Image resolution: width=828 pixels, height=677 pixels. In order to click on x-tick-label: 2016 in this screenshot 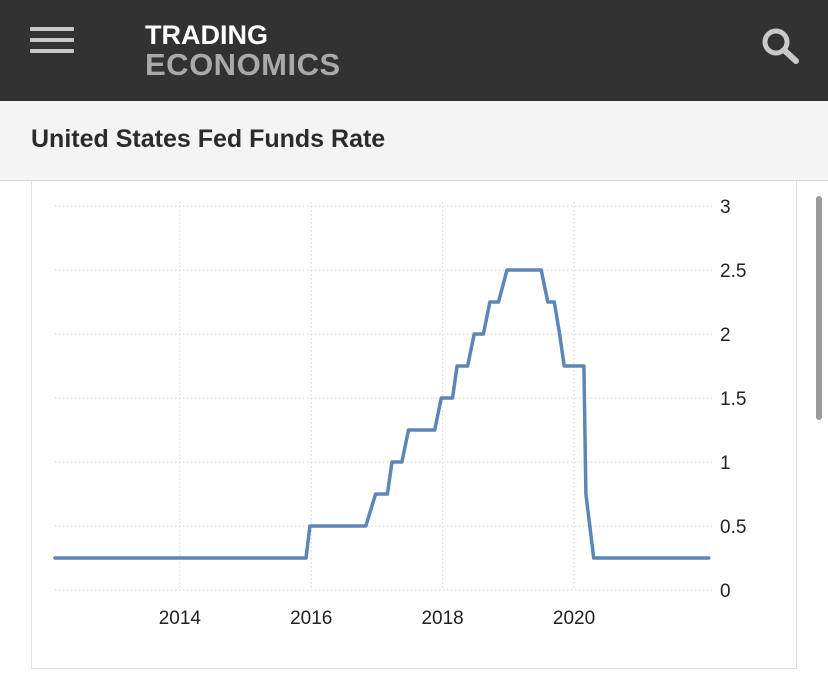, I will do `click(311, 618)`.